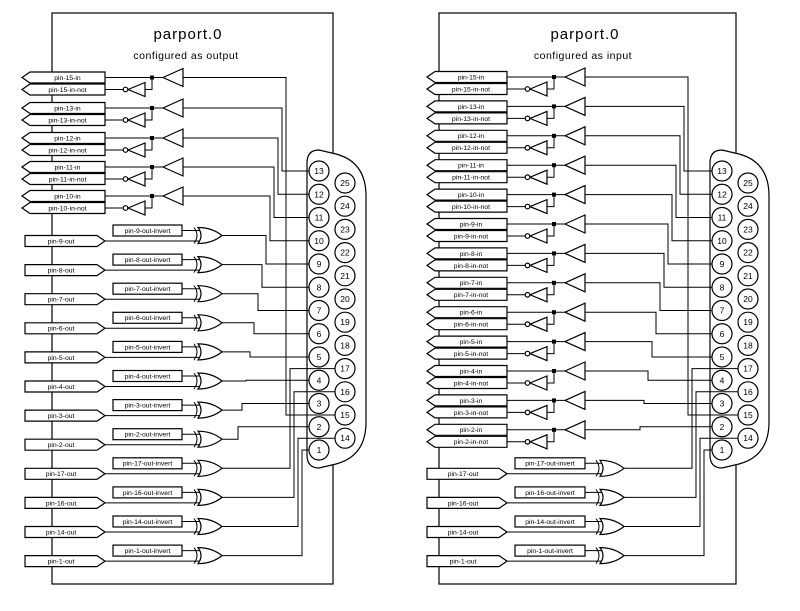  Describe the element at coordinates (319, 264) in the screenshot. I see `connector-pin-number: 9` at that location.